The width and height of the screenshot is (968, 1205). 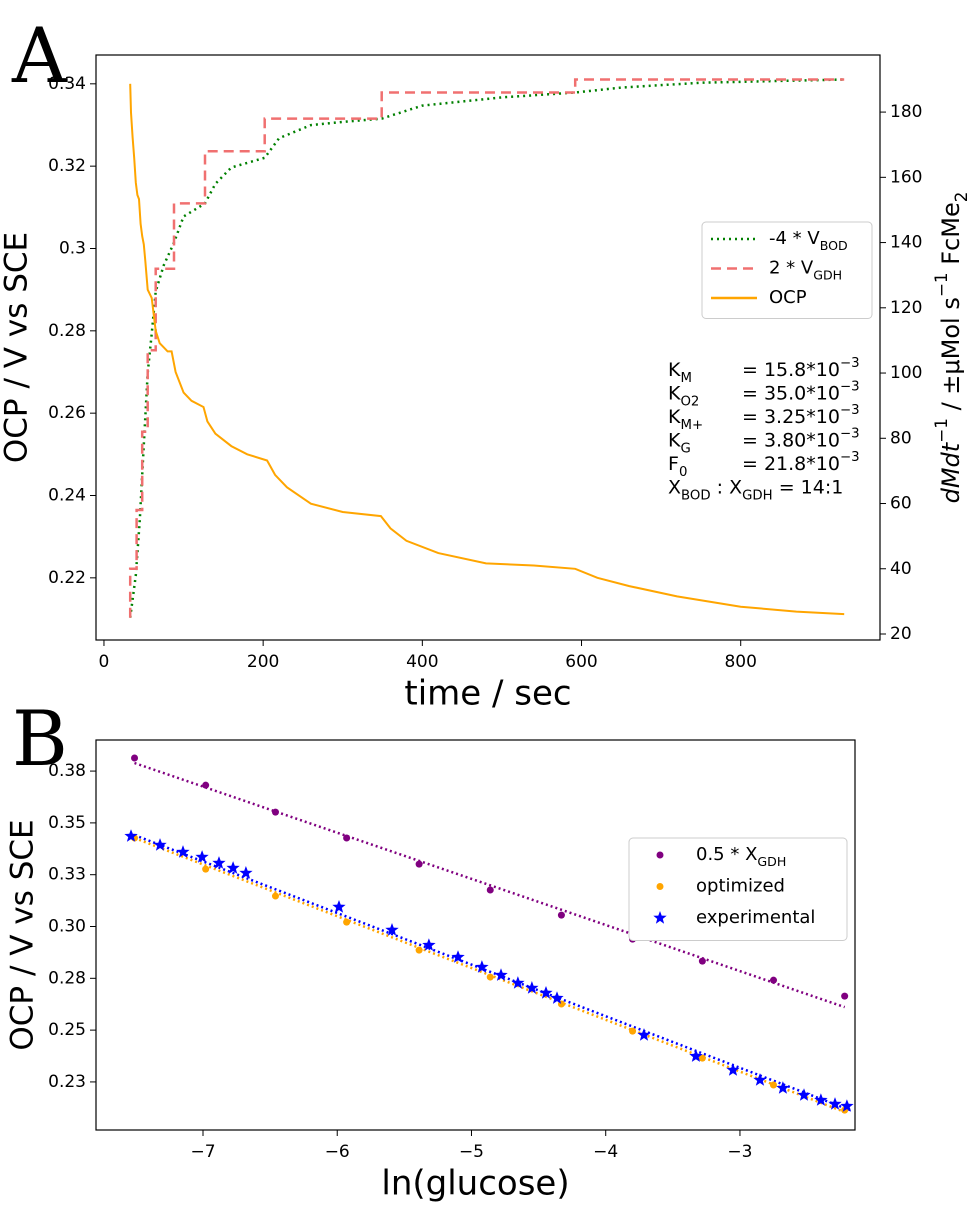 I want to click on x-tick-label: −5, so click(x=471, y=1152).